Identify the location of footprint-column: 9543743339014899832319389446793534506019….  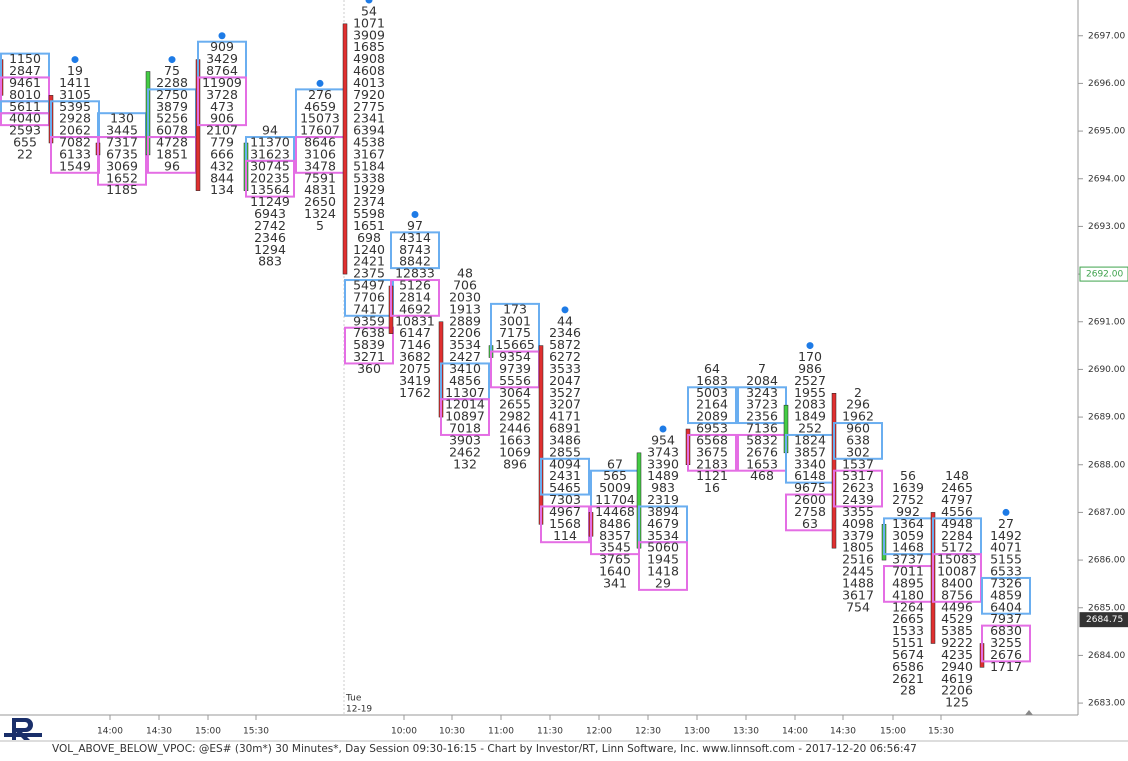
(662, 508).